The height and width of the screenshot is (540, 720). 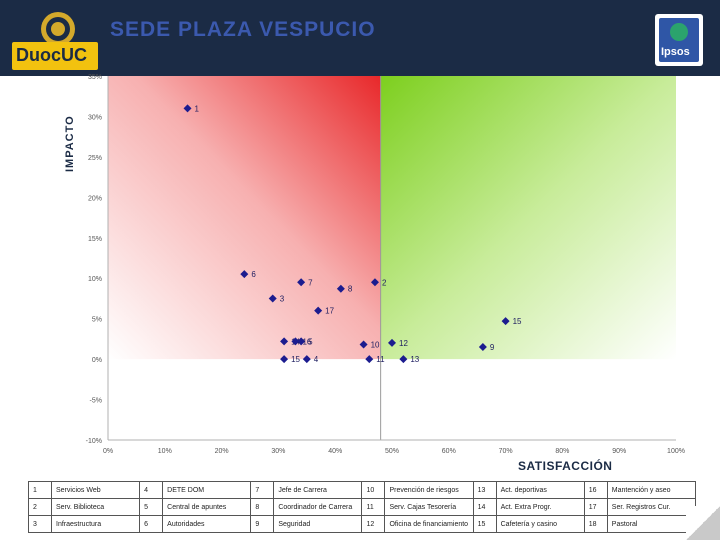 I want to click on legend-number: 17, so click(x=595, y=507).